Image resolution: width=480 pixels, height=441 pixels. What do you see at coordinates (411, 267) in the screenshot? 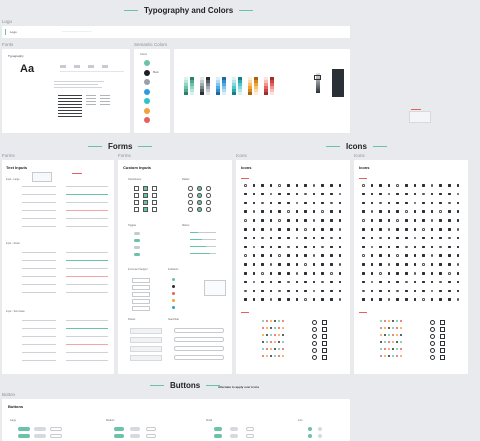
I see `icons-panel-right: Icons` at bounding box center [411, 267].